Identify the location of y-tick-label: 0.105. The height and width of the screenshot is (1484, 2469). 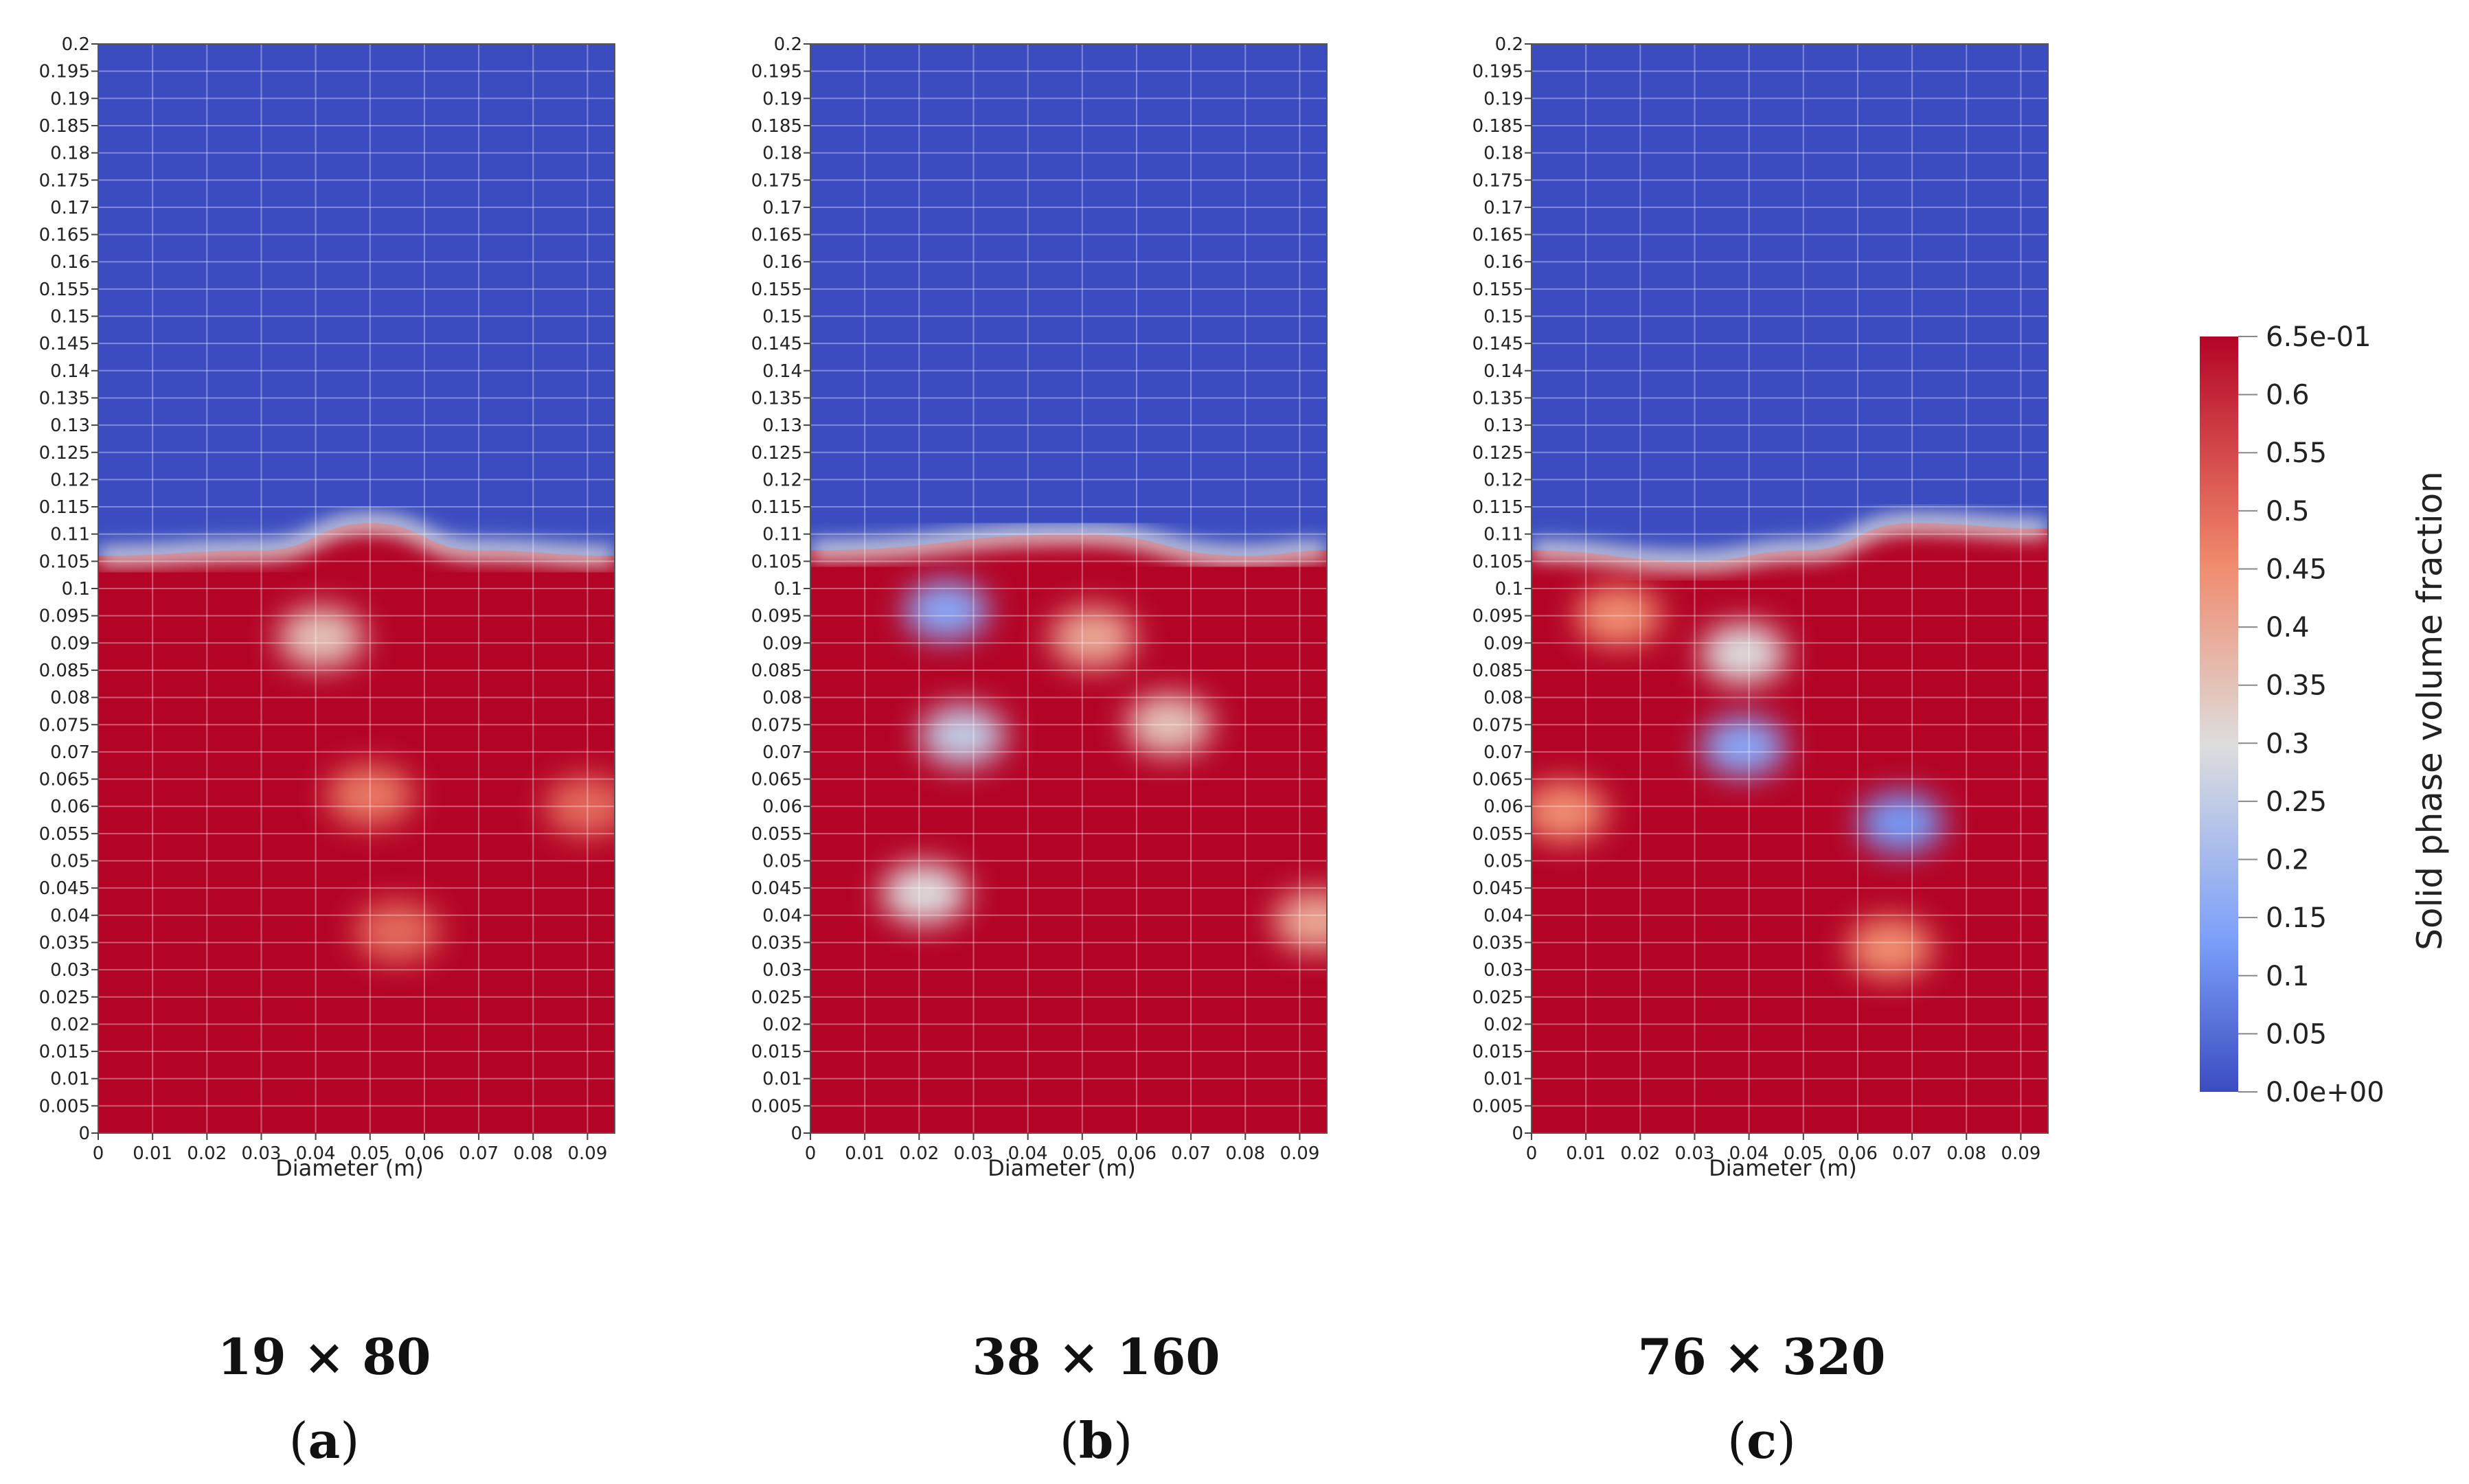
(777, 561).